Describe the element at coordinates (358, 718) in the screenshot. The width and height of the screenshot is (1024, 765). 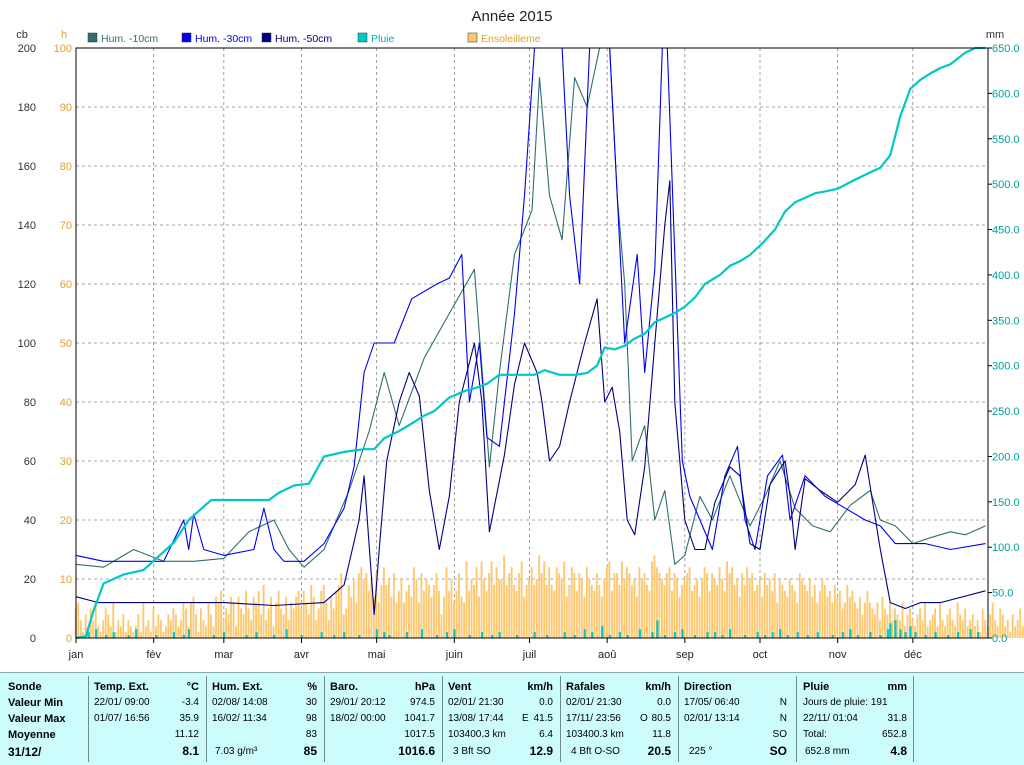
I see `baro-max-date: 18/02/ 00:00` at that location.